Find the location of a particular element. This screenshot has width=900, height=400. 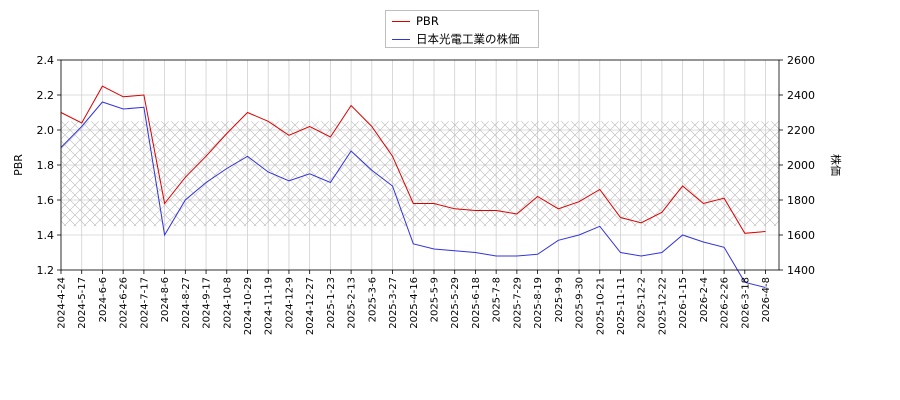

left-axis-label: PBR is located at coordinates (18, 165).